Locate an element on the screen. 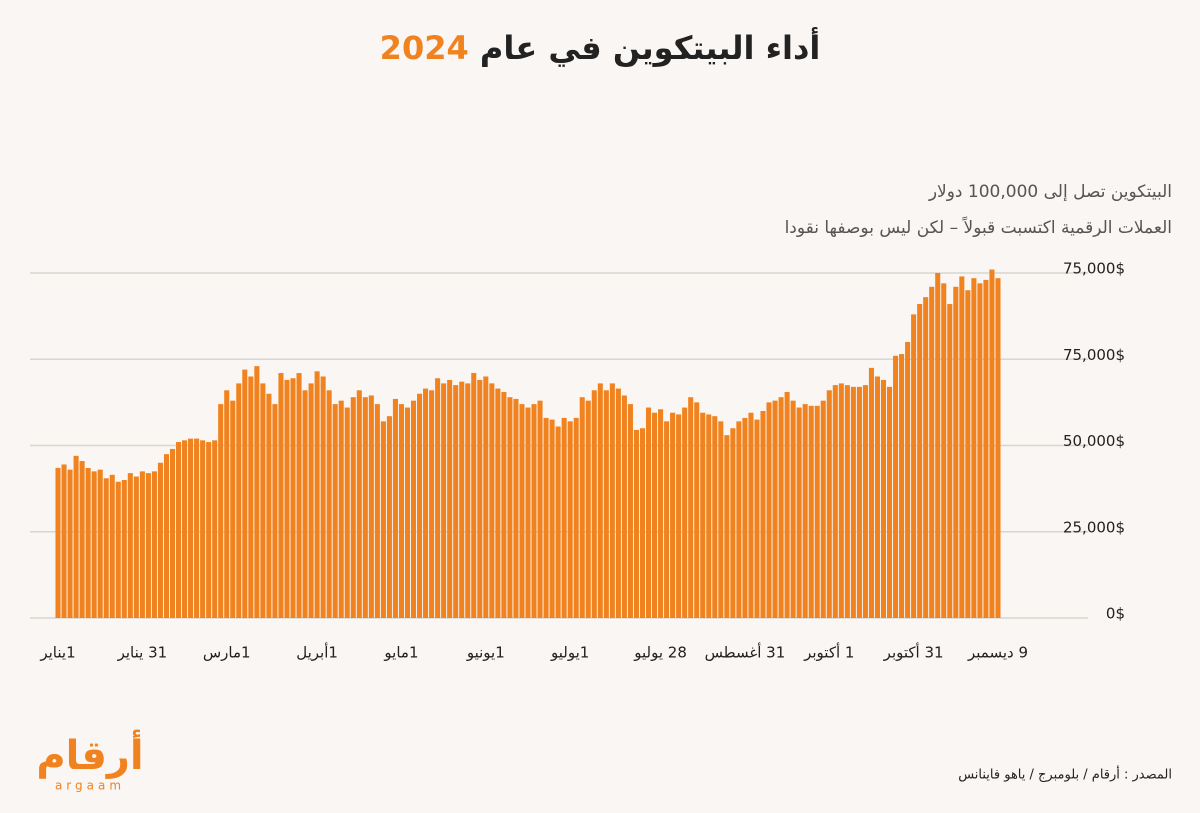 Image resolution: width=1200 pixels, height=813 pixels. y-tick-label: 50,000$ is located at coordinates (1094, 441).